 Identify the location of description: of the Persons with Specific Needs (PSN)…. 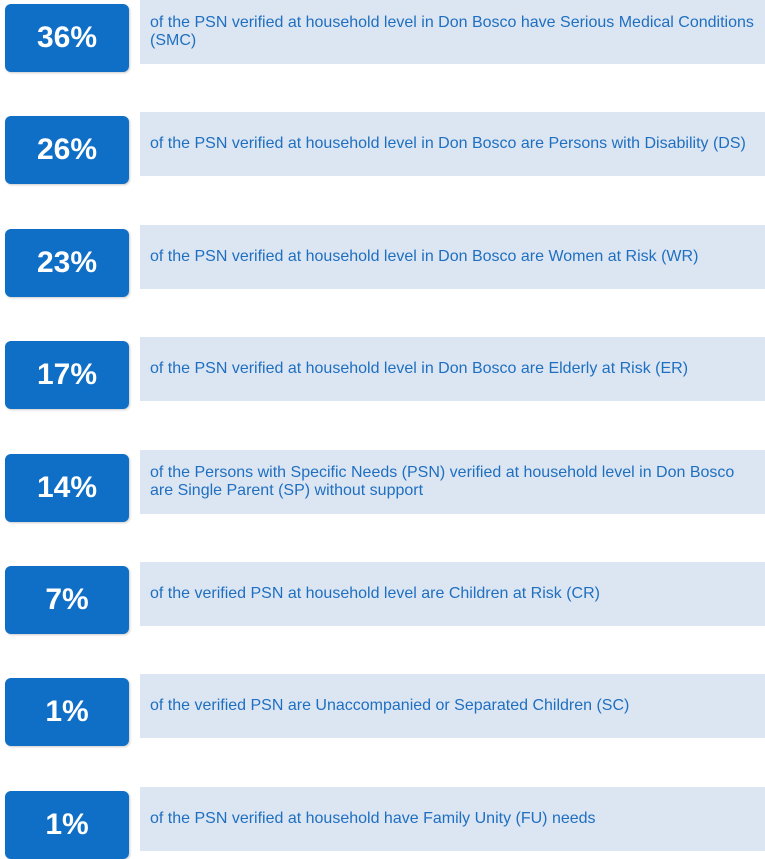
(442, 481).